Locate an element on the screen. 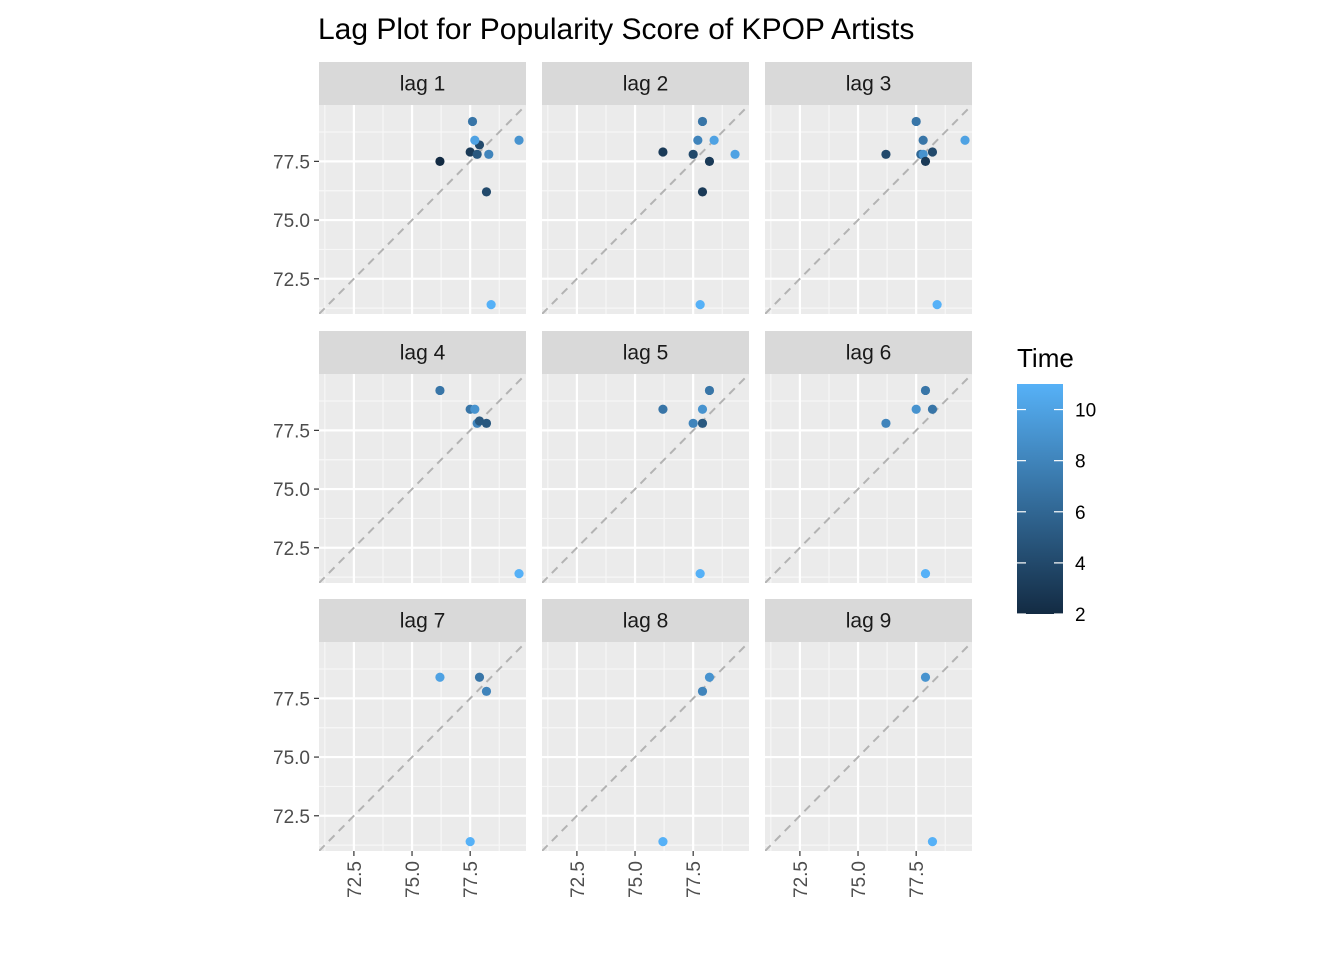  facet-panel: lag 5 is located at coordinates (645, 457).